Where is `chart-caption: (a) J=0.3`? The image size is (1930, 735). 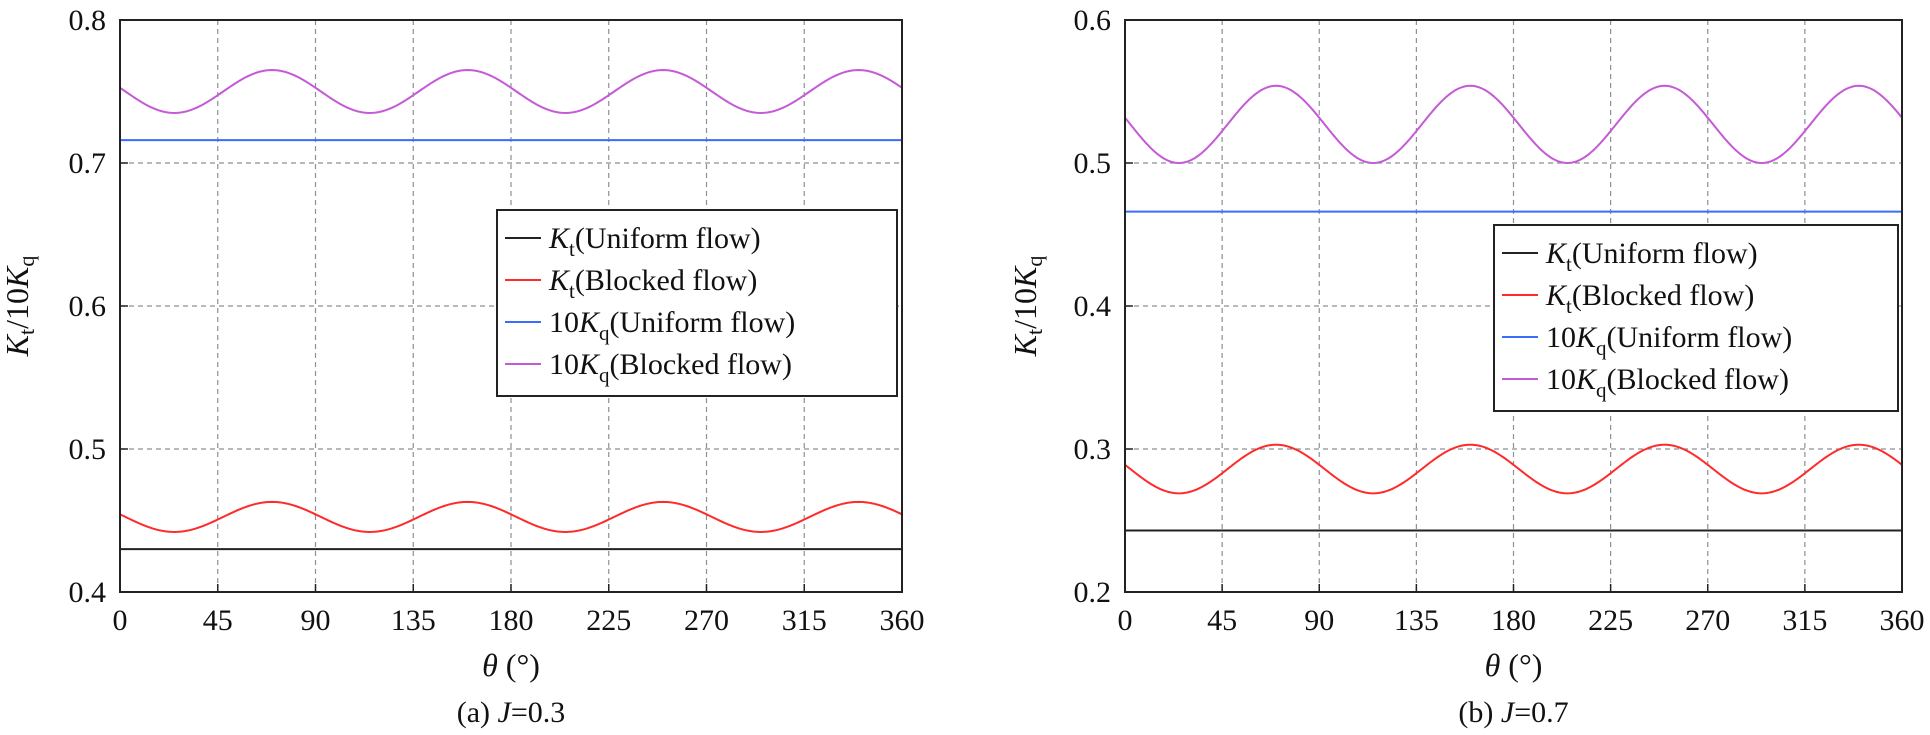
chart-caption: (a) J=0.3 is located at coordinates (511, 712).